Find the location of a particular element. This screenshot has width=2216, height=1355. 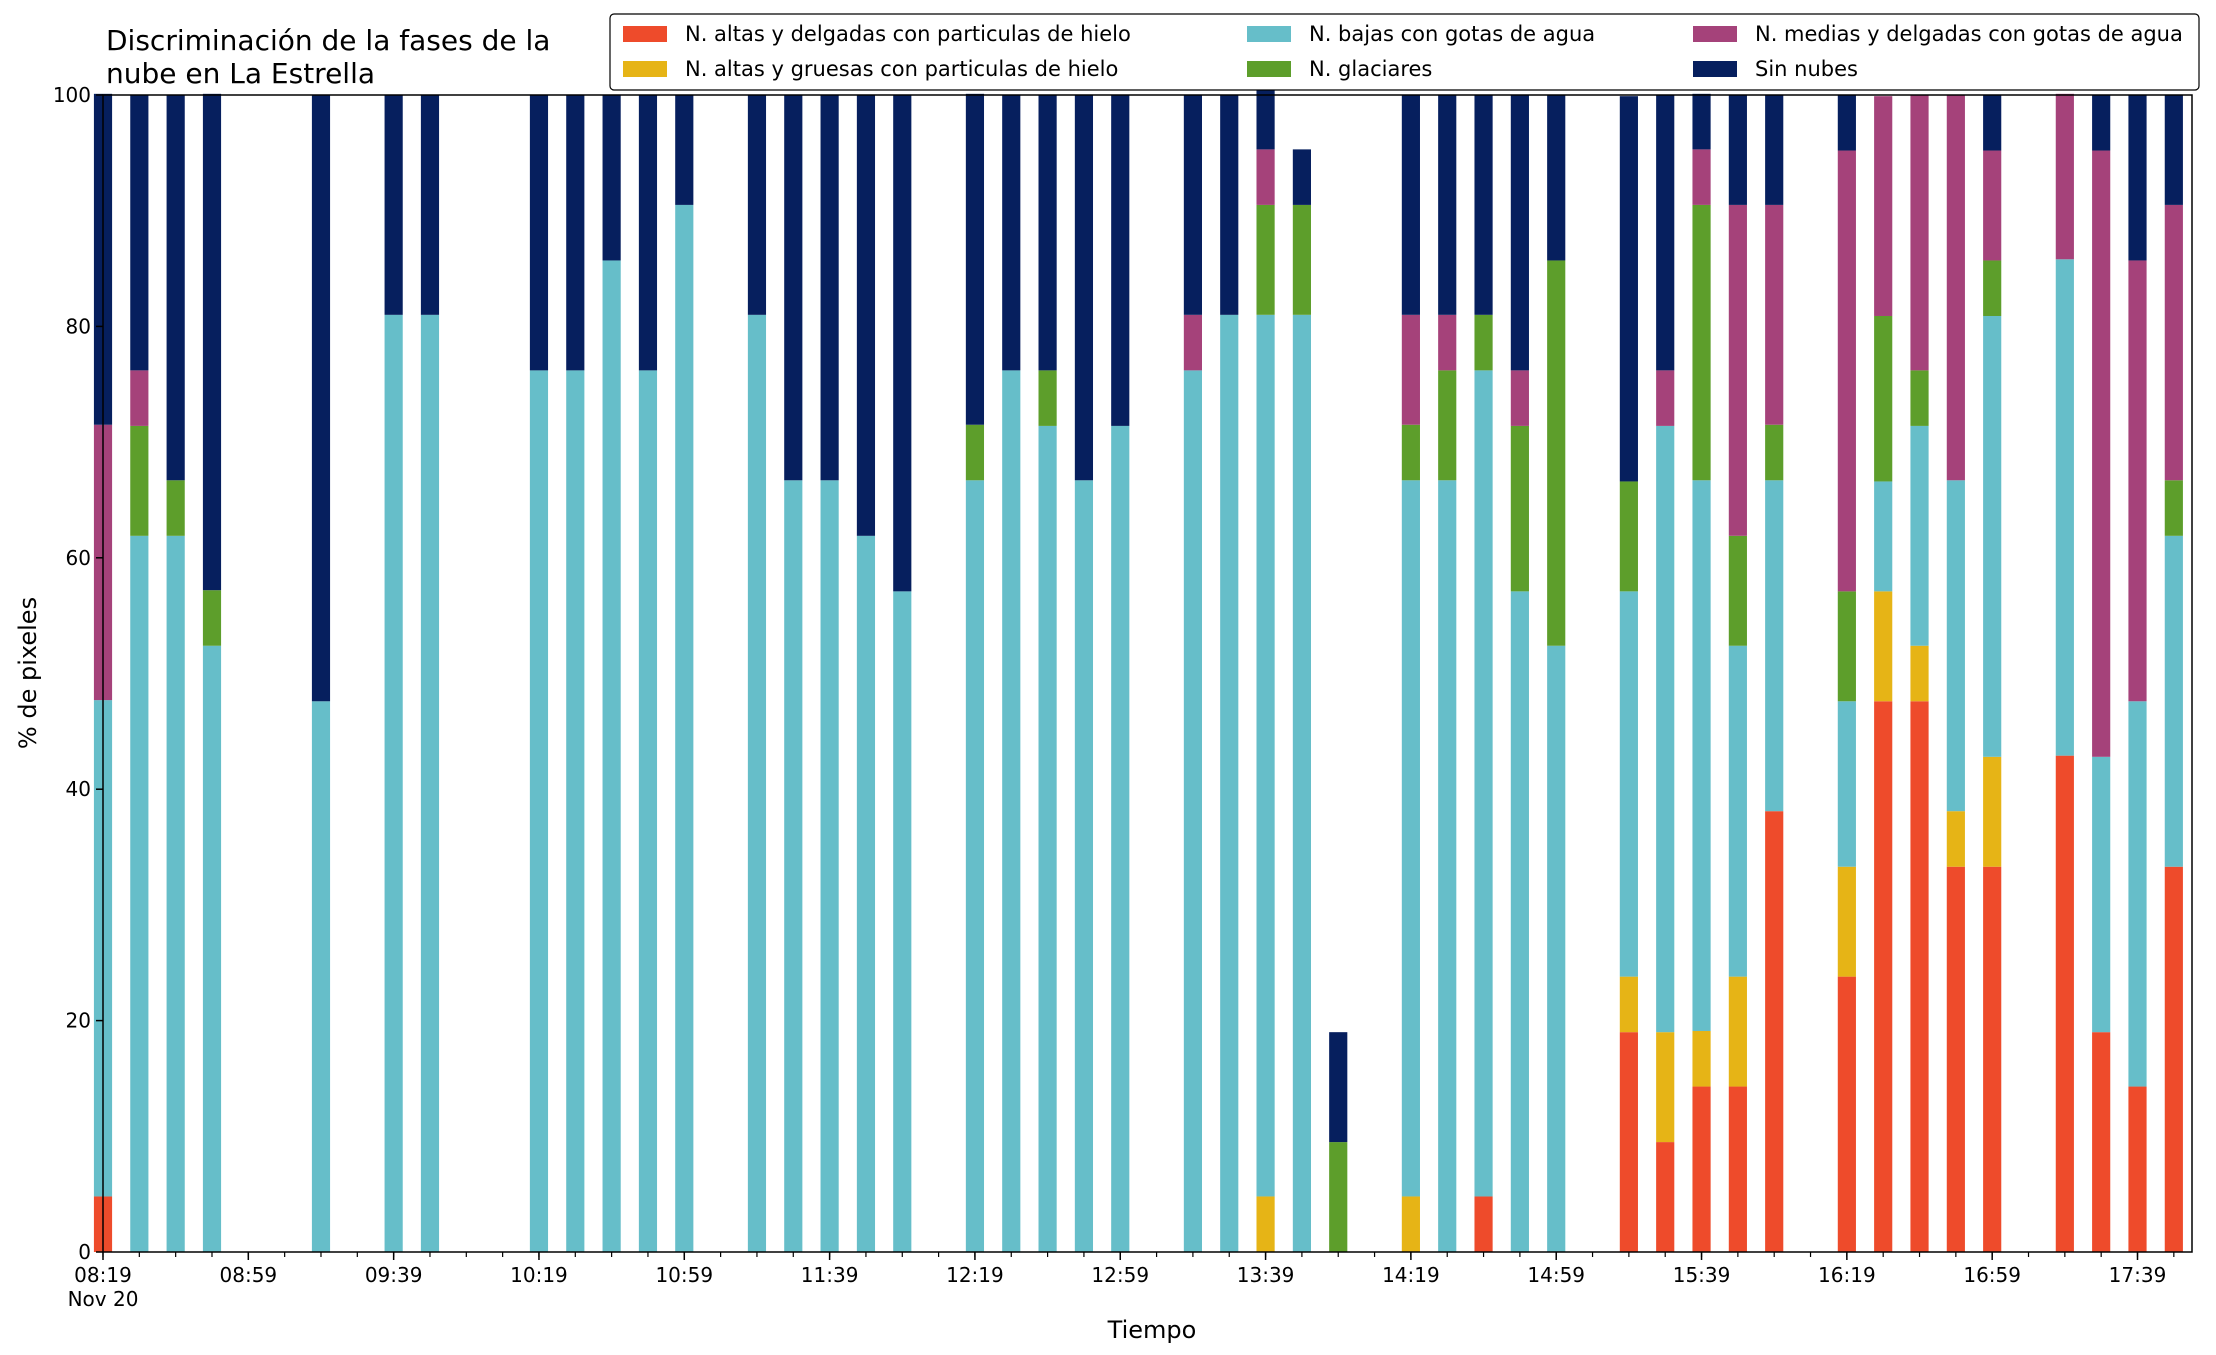

x-tick-label: 10:59 is located at coordinates (684, 1275).